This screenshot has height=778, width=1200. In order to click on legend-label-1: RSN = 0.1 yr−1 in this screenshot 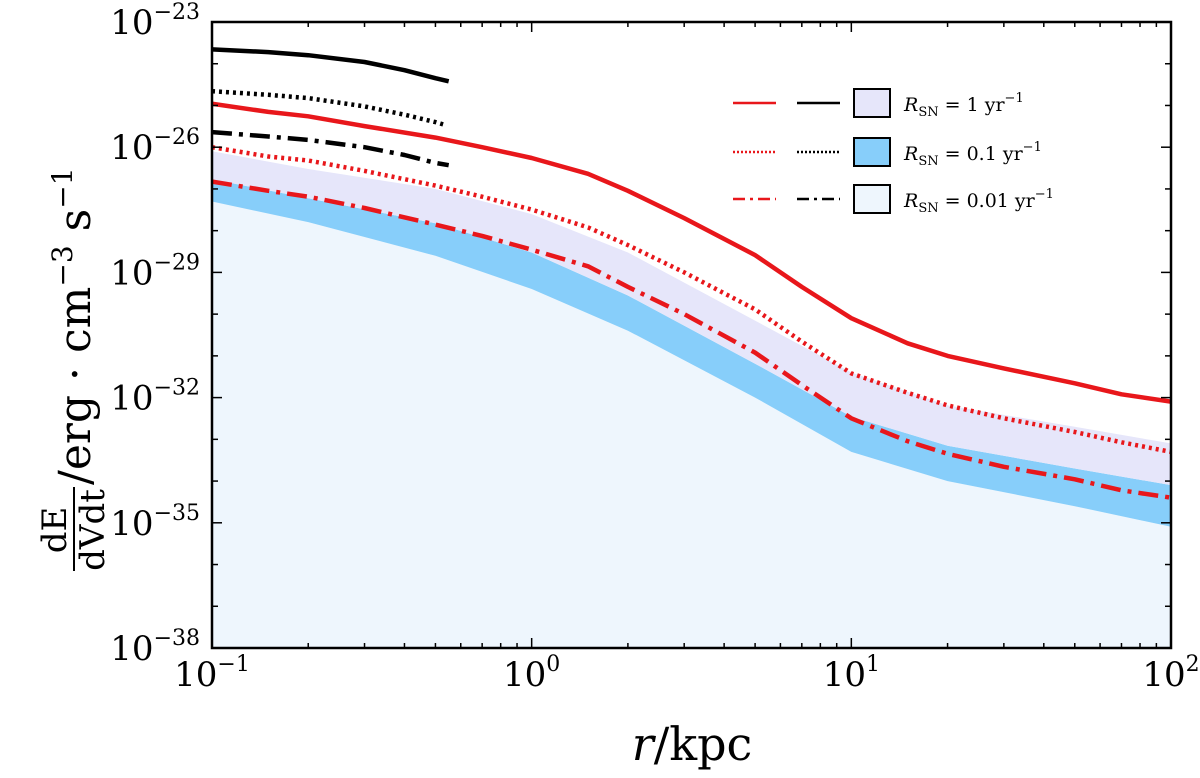, I will do `click(972, 154)`.